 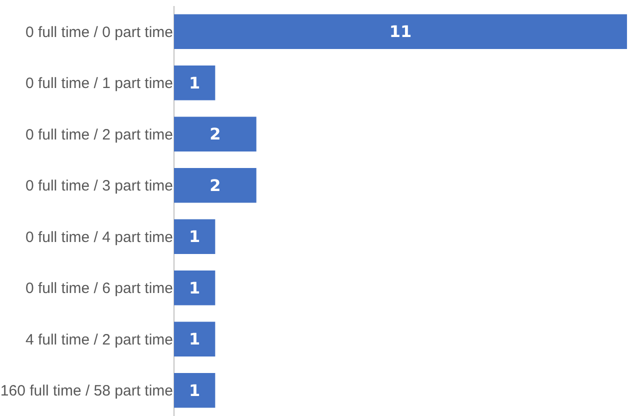 I want to click on data-label: 11, so click(x=400, y=32).